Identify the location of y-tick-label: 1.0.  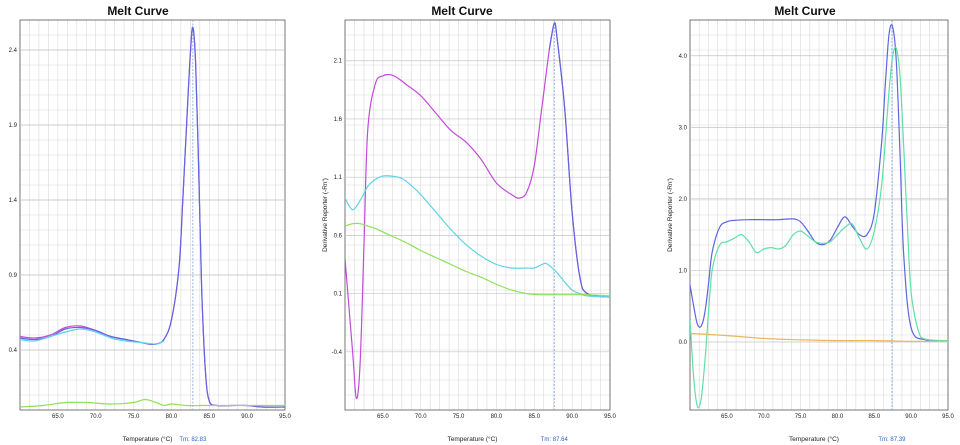
(683, 271).